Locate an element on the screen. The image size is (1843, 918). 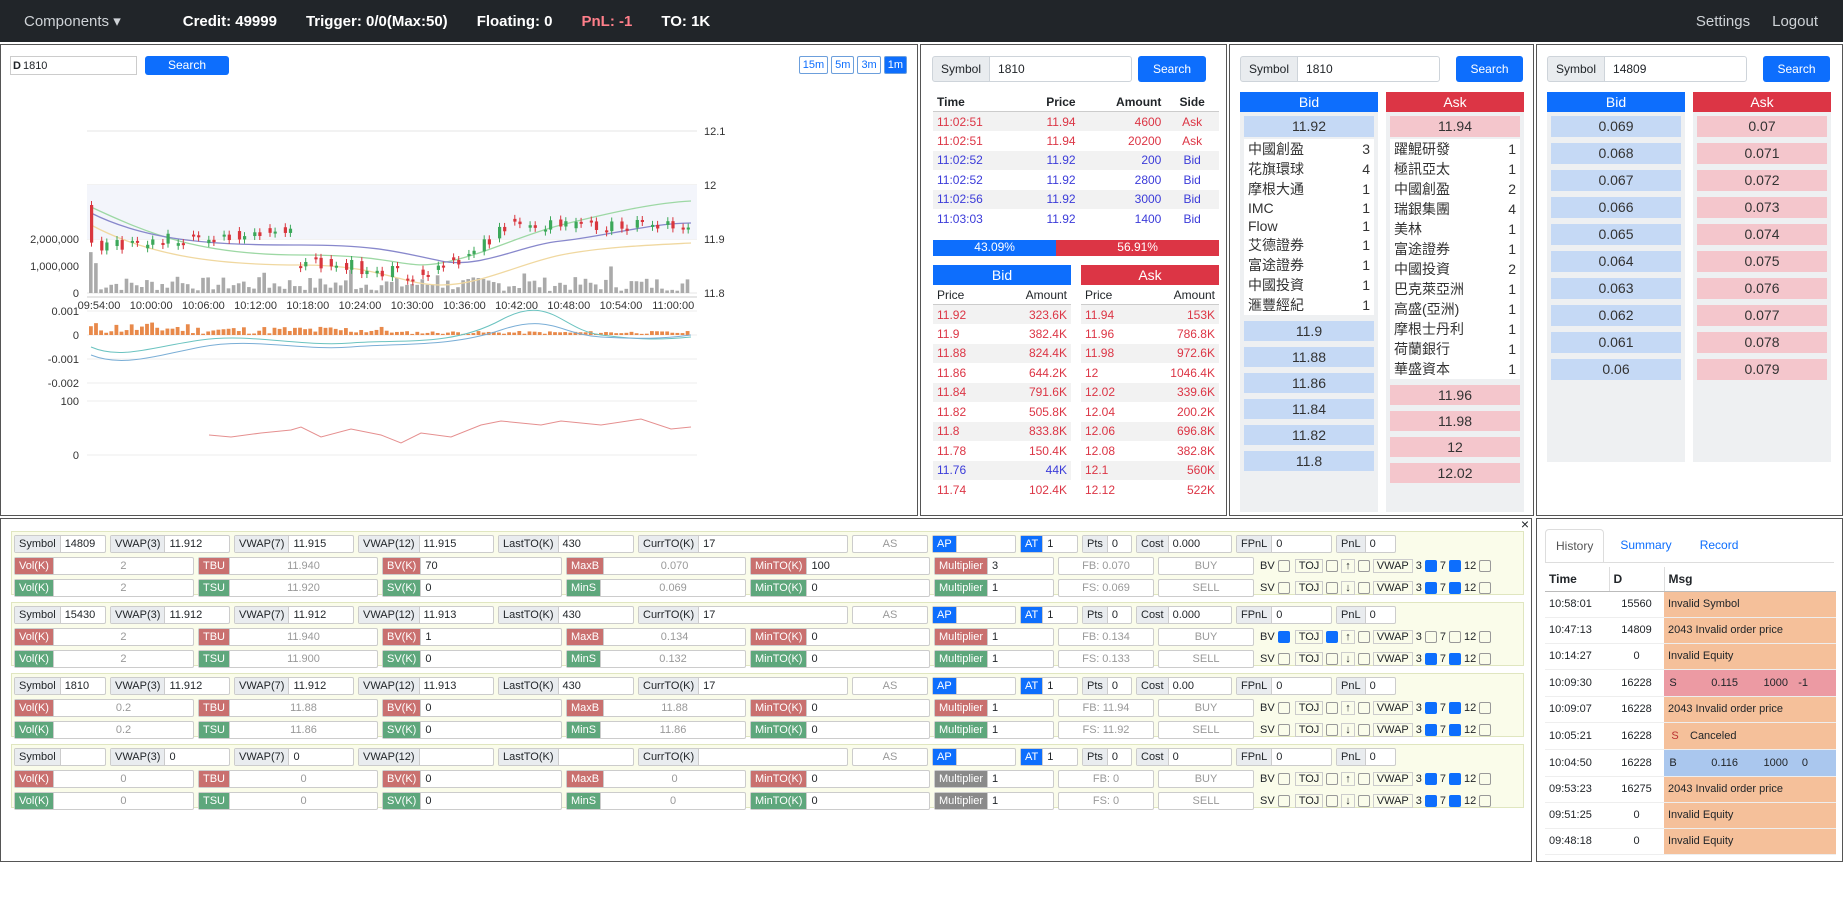
limit-price-field: MaxB 0.070 is located at coordinates (656, 566).